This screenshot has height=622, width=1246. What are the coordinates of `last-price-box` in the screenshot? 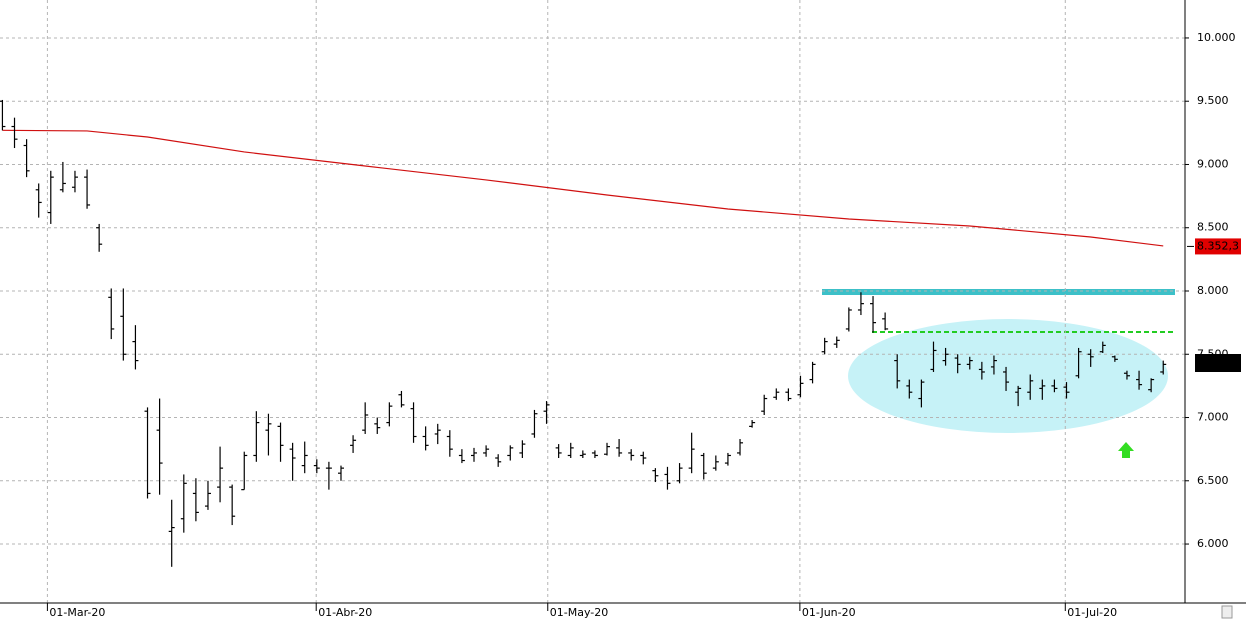 It's located at (1218, 246).